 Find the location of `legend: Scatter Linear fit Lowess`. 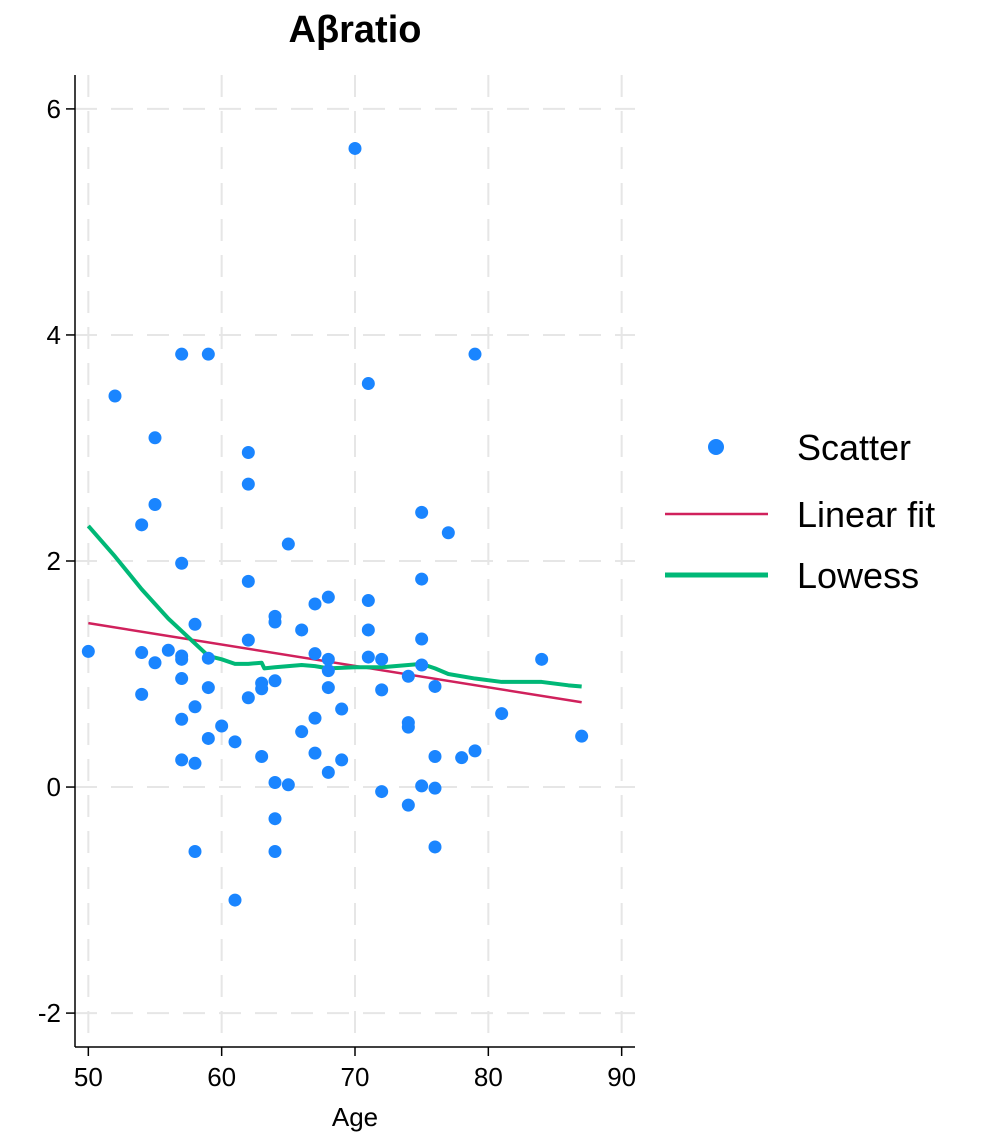

legend: Scatter Linear fit Lowess is located at coordinates (800, 511).